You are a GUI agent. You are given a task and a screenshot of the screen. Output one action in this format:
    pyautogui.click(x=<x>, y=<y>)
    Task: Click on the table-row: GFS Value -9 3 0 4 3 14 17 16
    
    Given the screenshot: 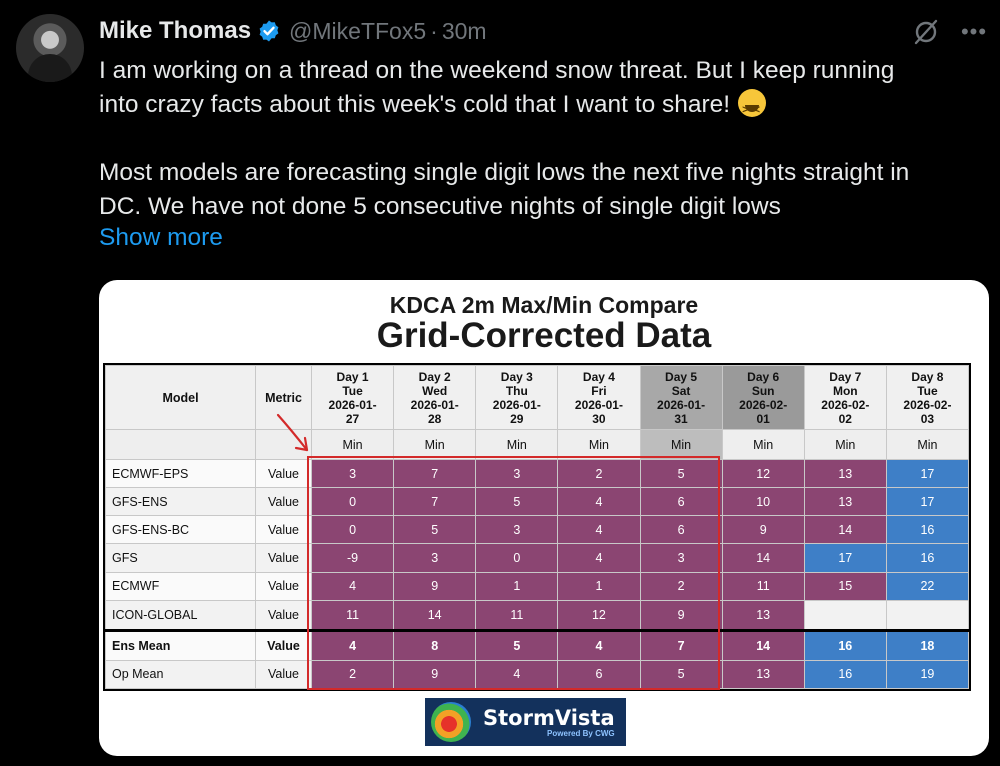 What is the action you would take?
    pyautogui.click(x=537, y=558)
    